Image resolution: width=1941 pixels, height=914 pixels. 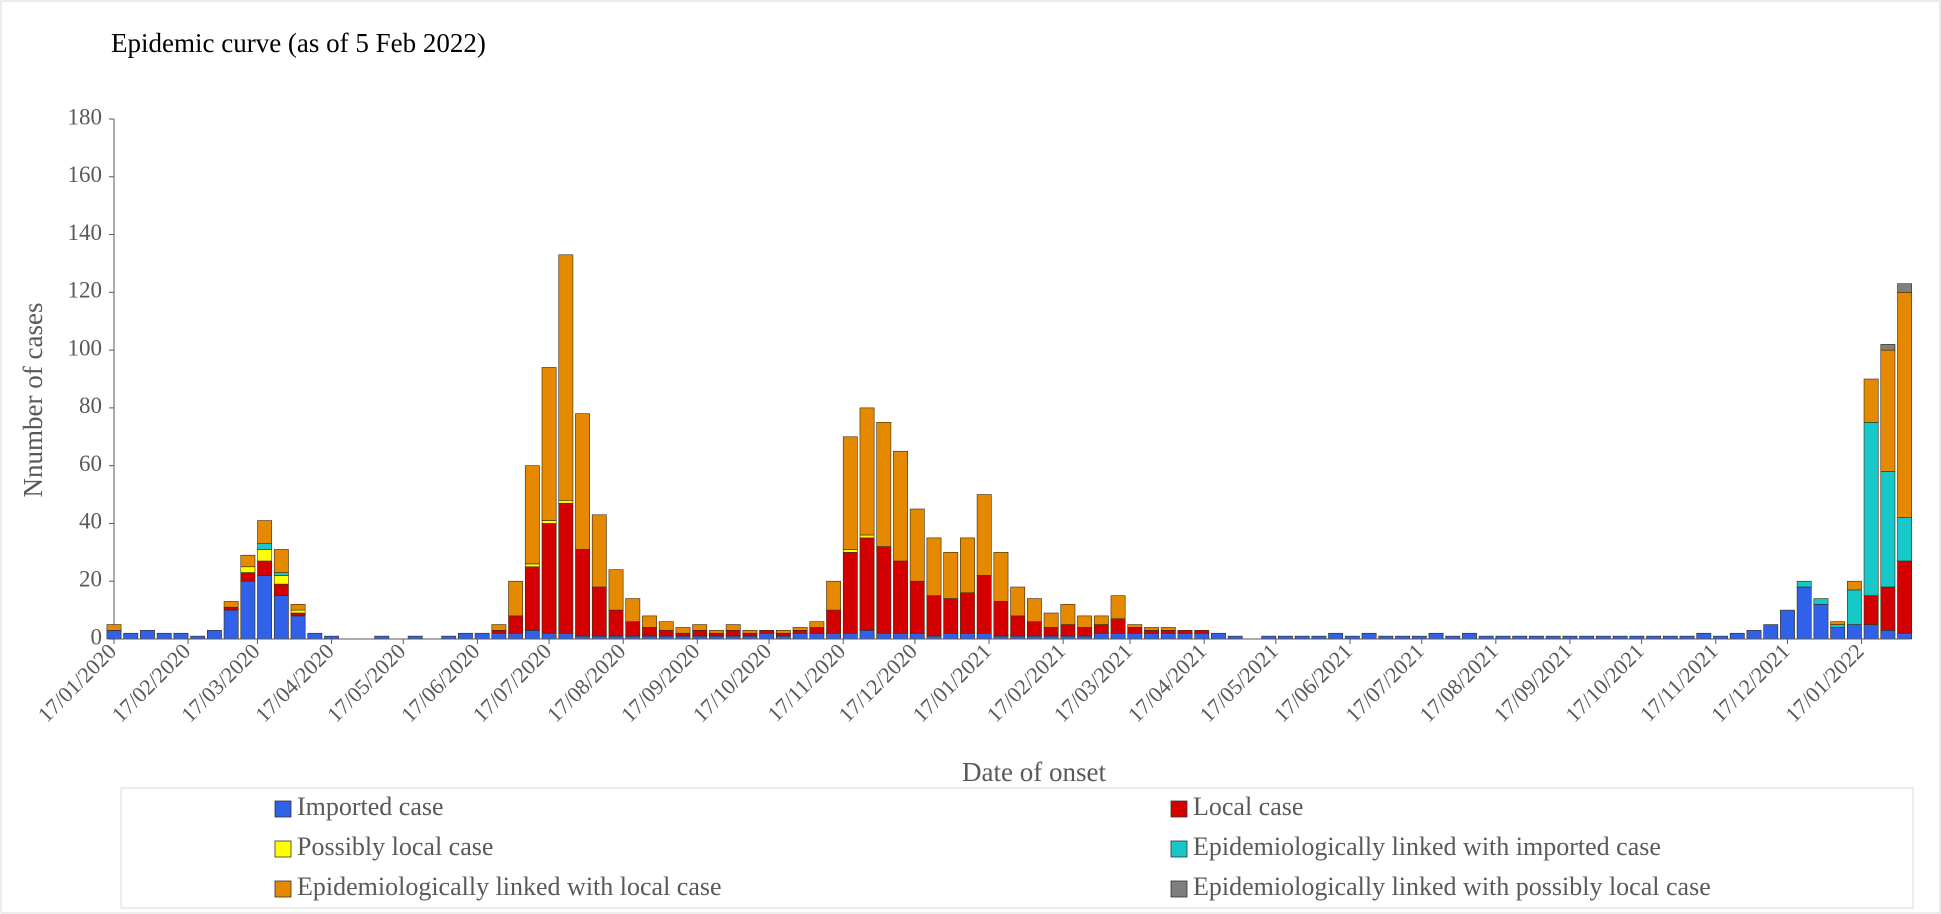 I want to click on y-tick-label: 120, so click(x=85, y=290).